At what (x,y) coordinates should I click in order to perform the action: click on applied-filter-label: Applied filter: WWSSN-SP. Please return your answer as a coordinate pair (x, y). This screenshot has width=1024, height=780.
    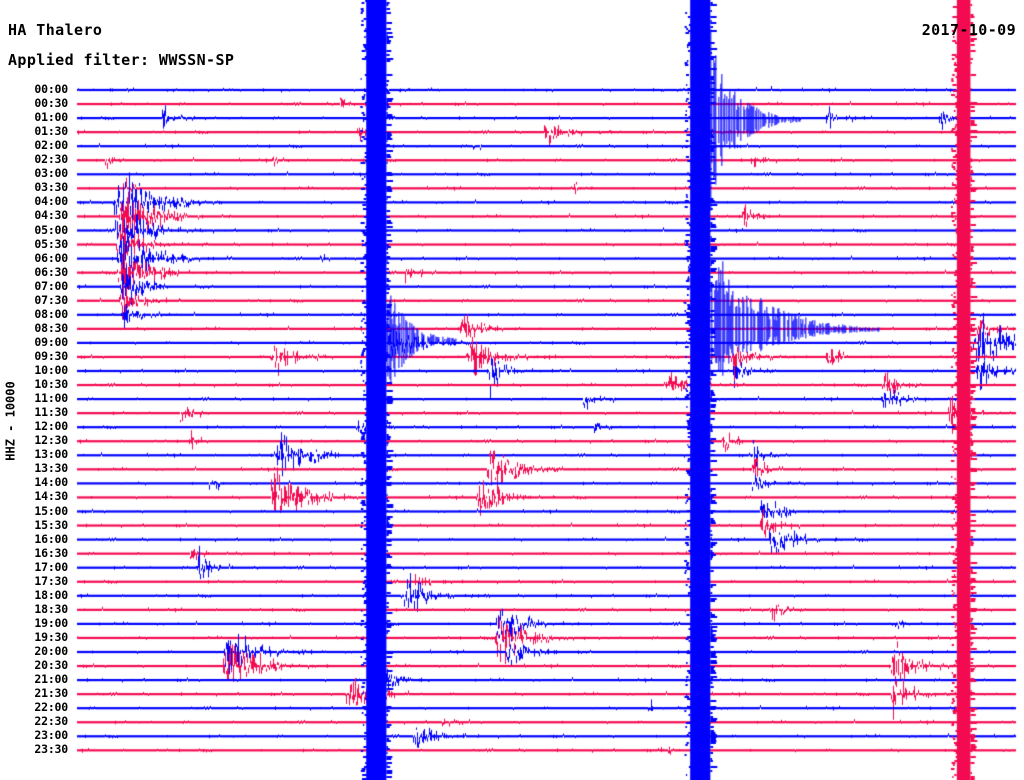
    Looking at the image, I should click on (121, 60).